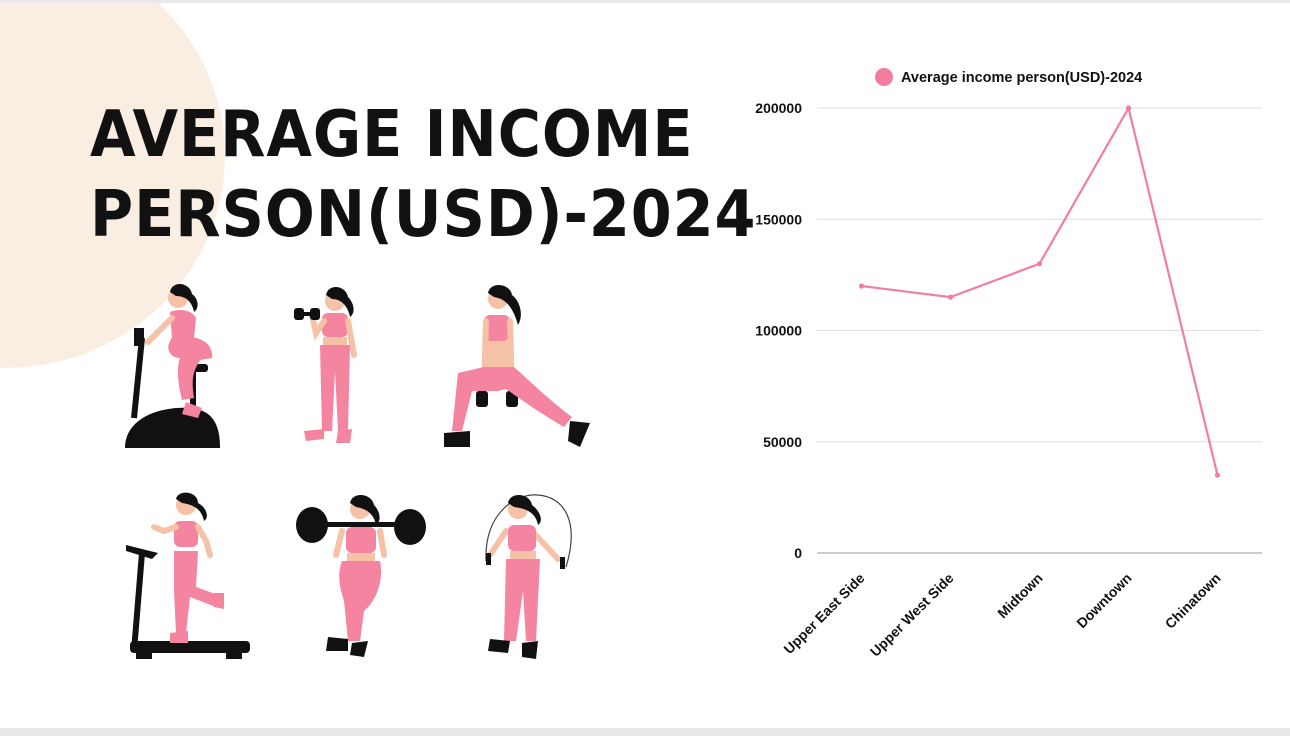 The image size is (1290, 736). What do you see at coordinates (1193, 601) in the screenshot?
I see `x-tick-label: Chinatown` at bounding box center [1193, 601].